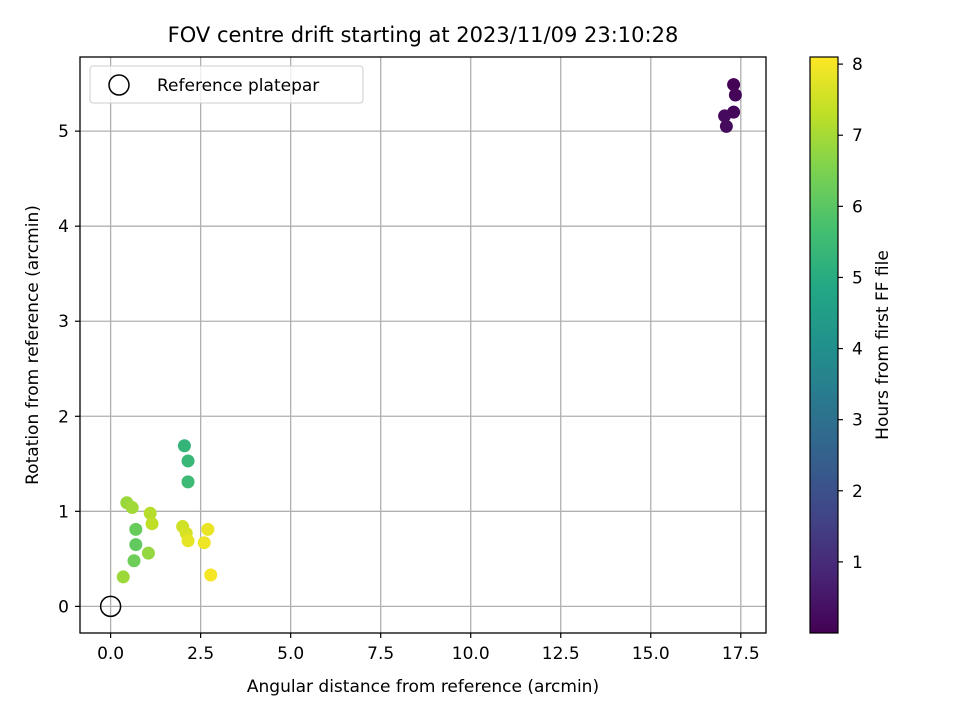 This screenshot has width=960, height=720. I want to click on y-tick-label: 3, so click(63, 322).